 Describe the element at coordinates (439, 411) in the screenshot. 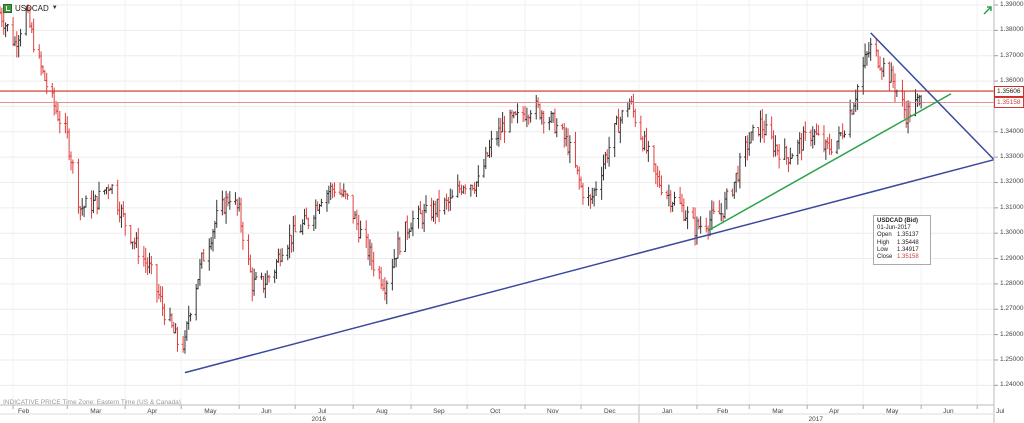

I see `month-label: Sep` at that location.